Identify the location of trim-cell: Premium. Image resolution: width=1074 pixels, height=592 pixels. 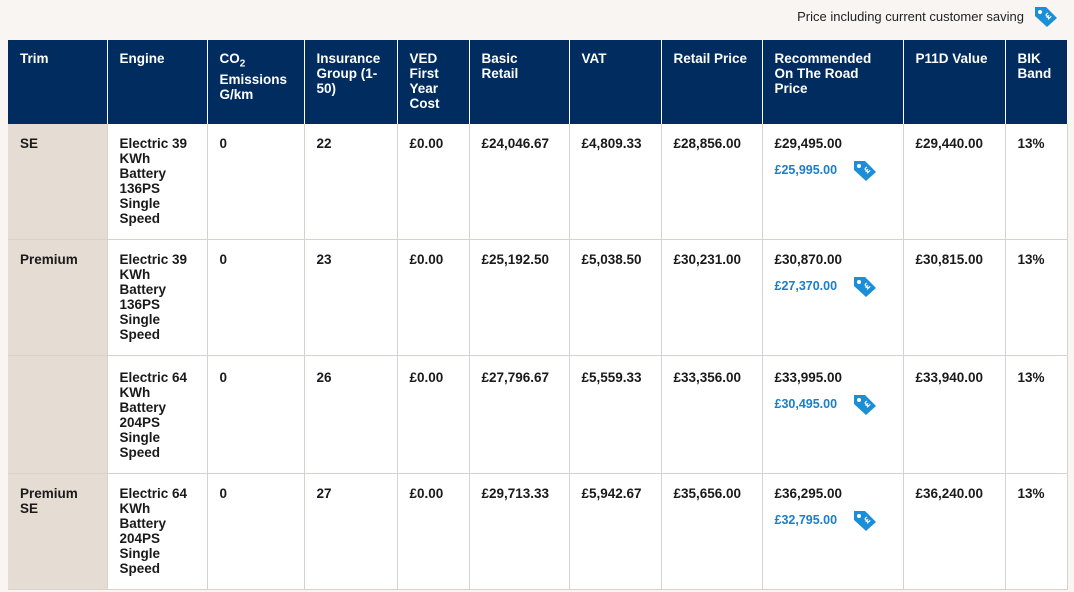
(58, 297).